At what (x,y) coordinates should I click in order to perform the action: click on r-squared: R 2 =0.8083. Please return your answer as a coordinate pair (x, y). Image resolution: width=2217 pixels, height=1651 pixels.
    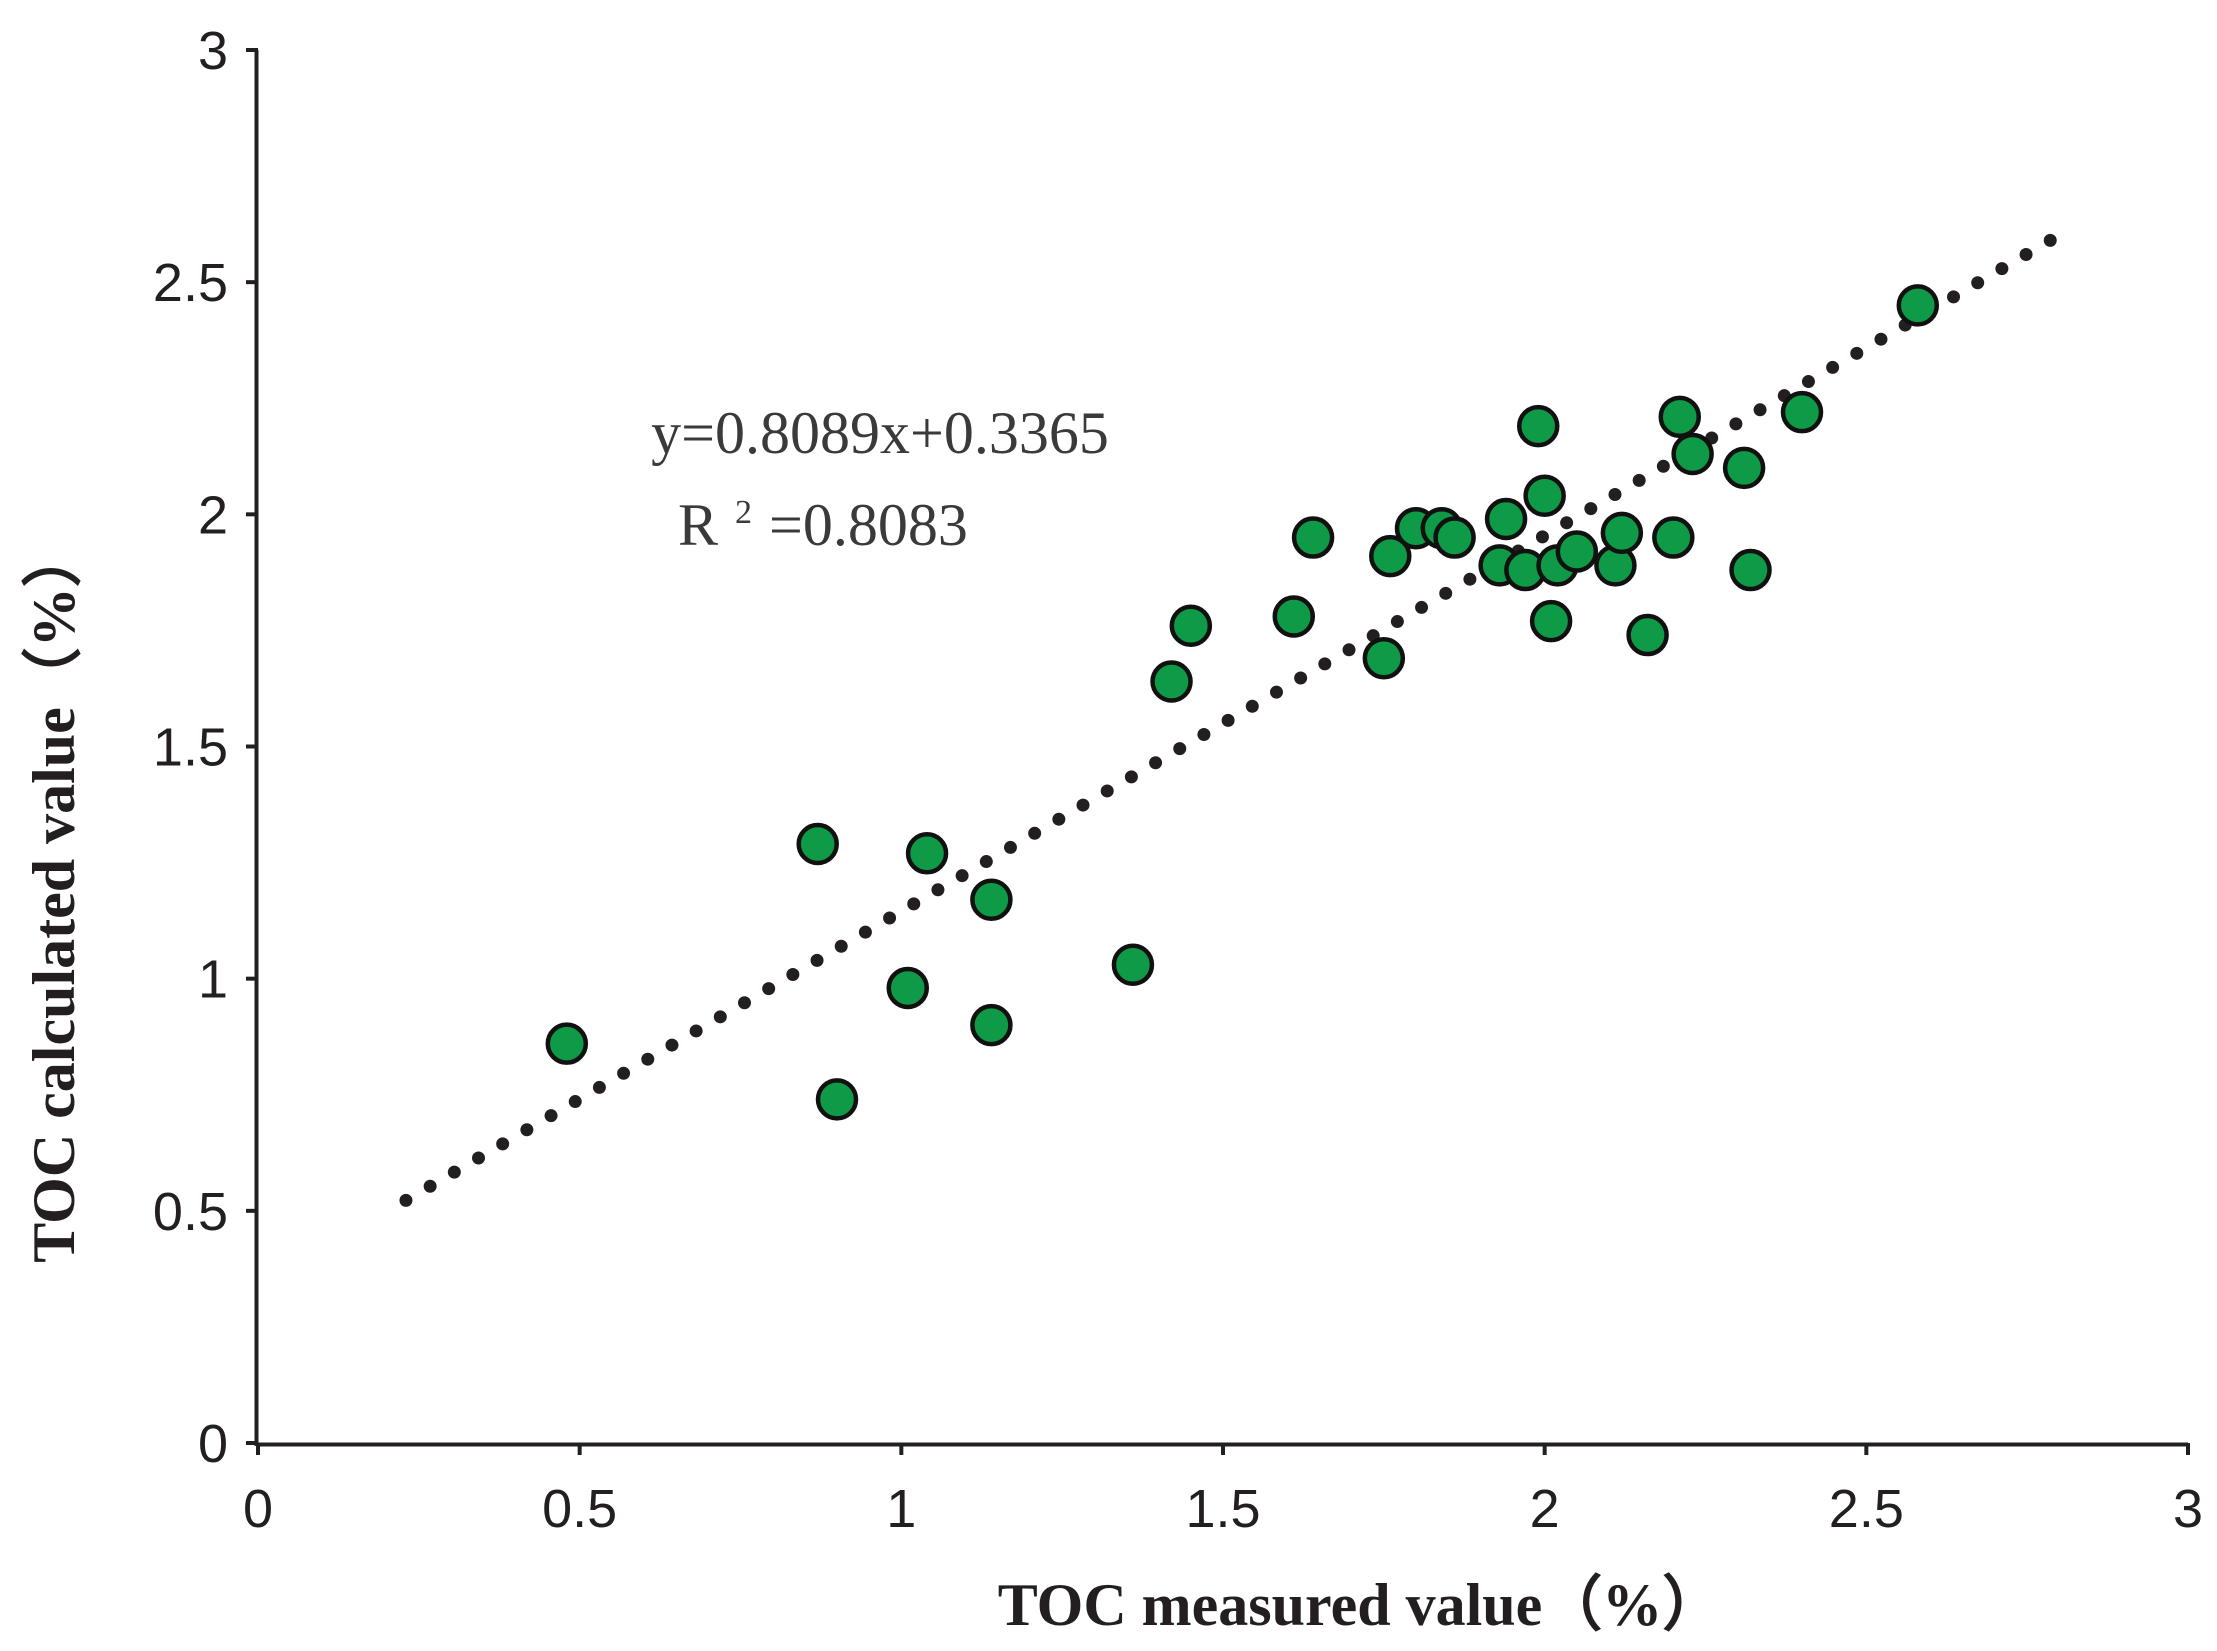
    Looking at the image, I should click on (823, 514).